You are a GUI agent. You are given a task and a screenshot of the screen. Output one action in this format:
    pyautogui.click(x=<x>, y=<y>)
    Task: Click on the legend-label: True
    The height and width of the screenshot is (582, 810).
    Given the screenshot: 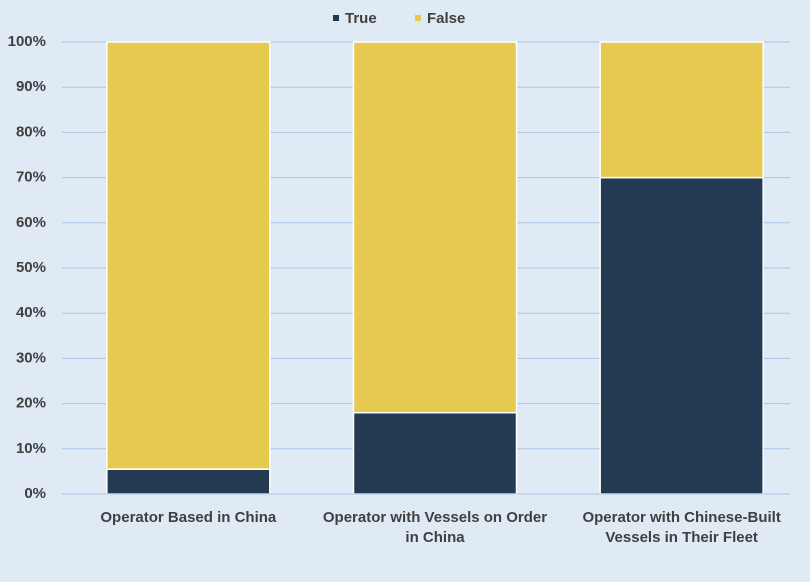 What is the action you would take?
    pyautogui.click(x=361, y=18)
    